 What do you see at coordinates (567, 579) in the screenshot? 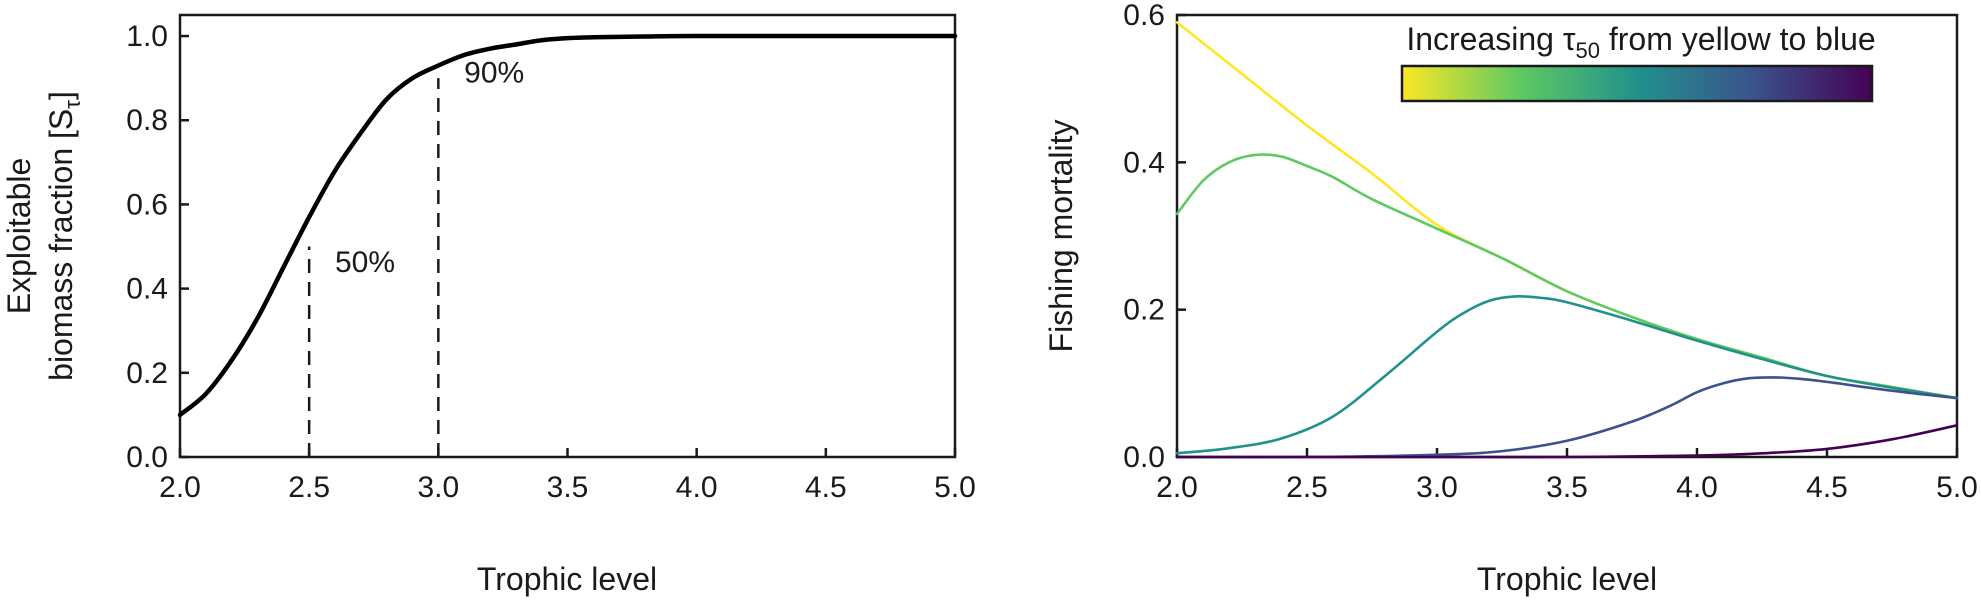
I see `left-x-axis-title: Trophic level` at bounding box center [567, 579].